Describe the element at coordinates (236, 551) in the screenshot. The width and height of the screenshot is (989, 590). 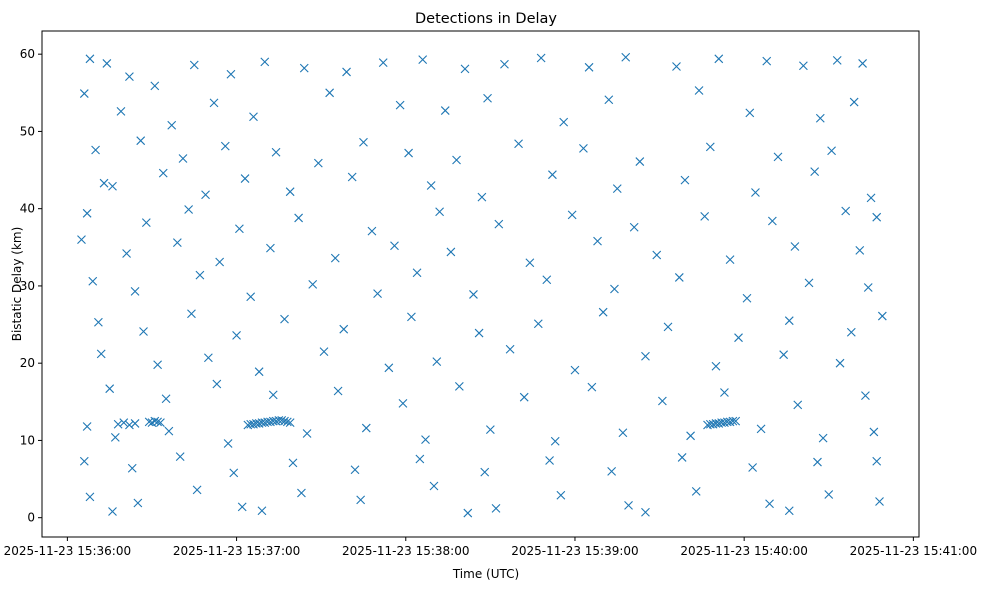
I see `x-tick-label: 2025-11-23 15:37:00` at that location.